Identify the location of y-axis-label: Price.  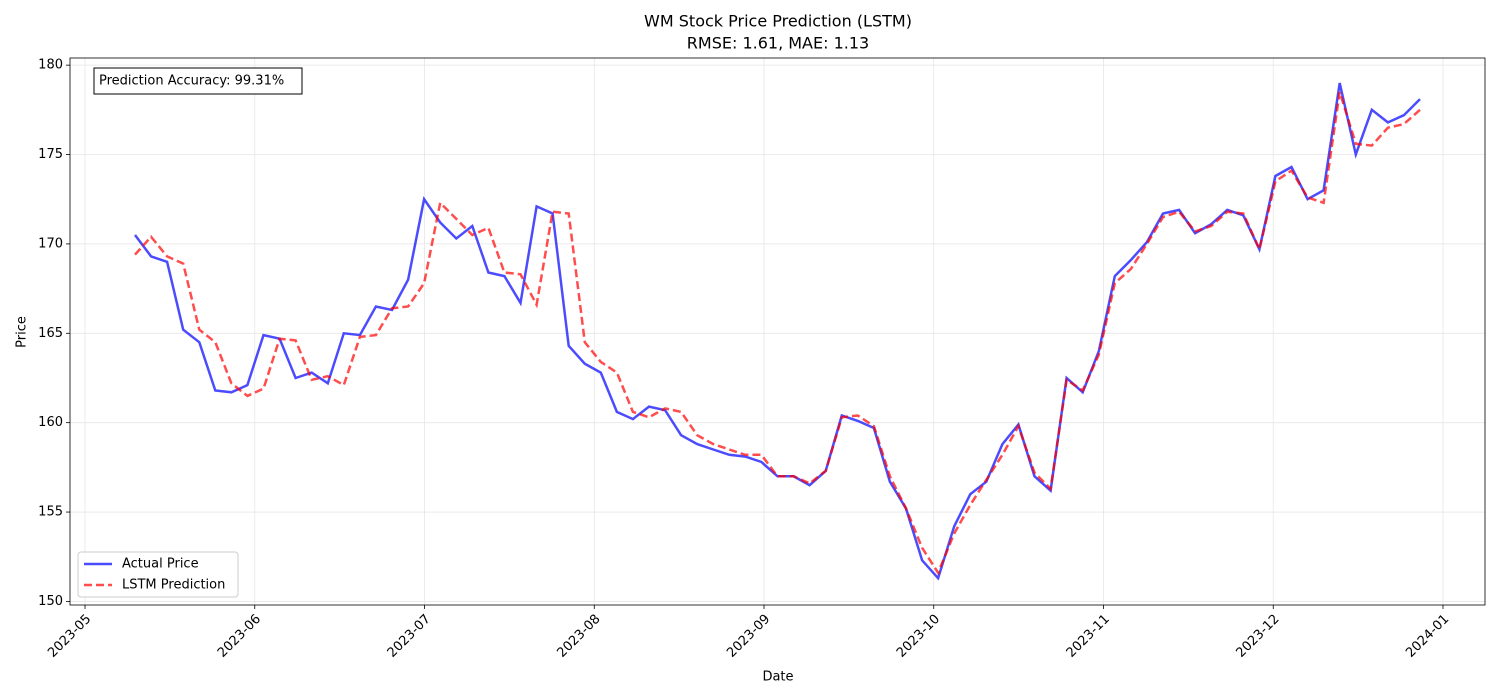
(22, 332).